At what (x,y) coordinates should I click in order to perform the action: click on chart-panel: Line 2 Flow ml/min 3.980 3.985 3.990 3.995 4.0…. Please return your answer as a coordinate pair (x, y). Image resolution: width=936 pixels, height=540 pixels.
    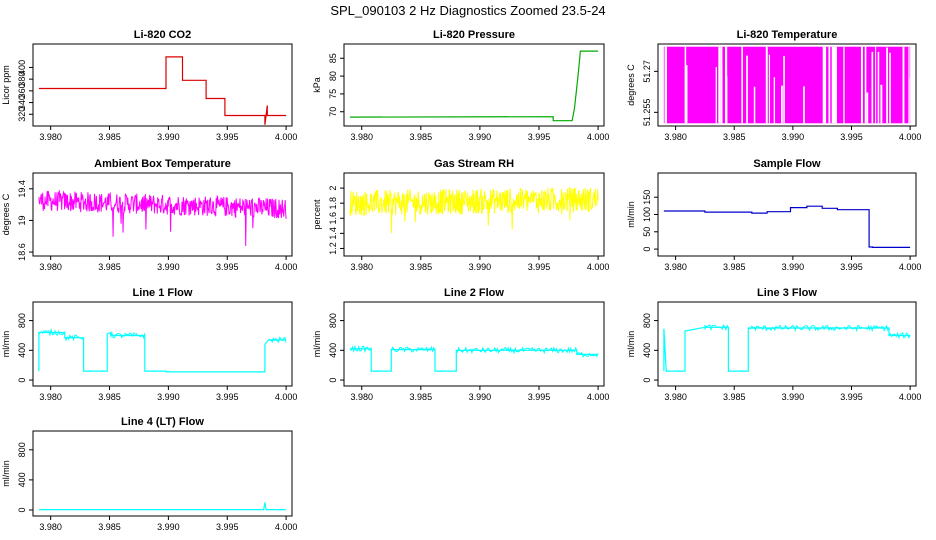
    Looking at the image, I should click on (460, 344).